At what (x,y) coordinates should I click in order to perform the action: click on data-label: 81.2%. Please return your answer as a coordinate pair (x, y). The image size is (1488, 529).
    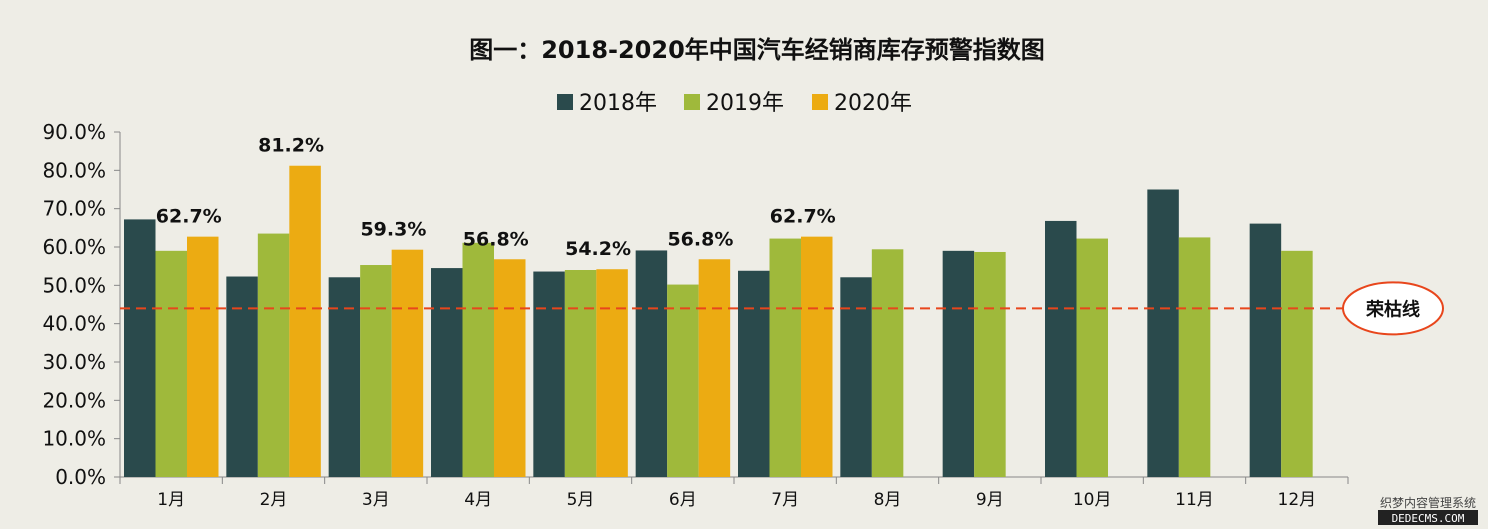
    Looking at the image, I should click on (291, 146).